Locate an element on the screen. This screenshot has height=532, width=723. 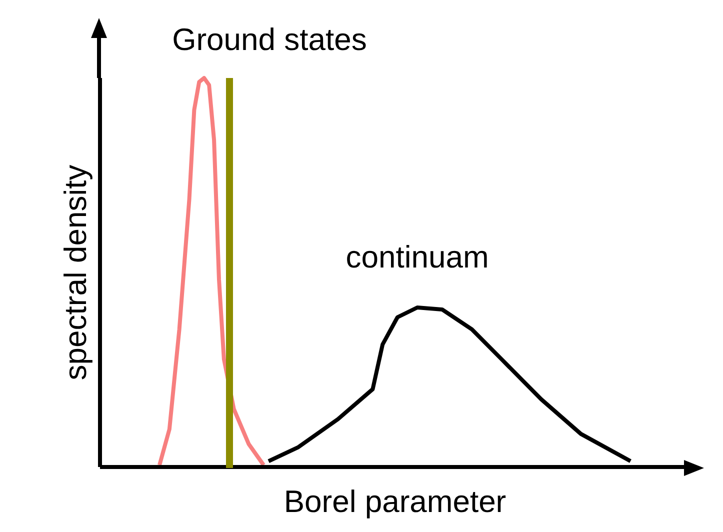
series-label: continuam is located at coordinates (417, 257).